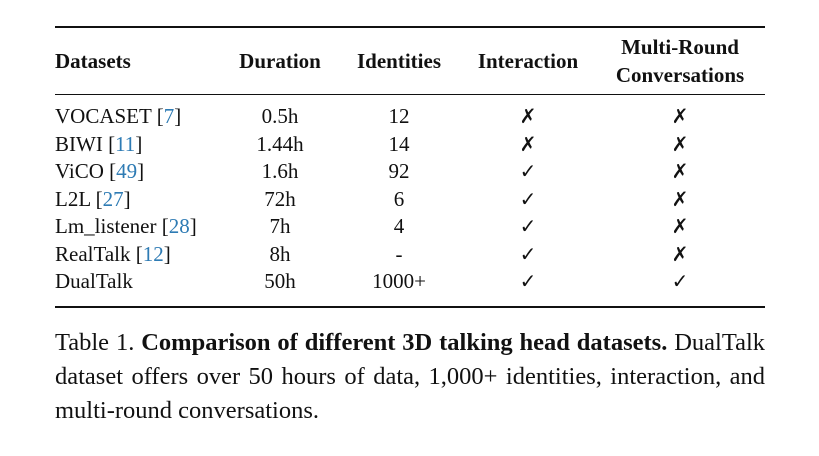 The height and width of the screenshot is (456, 819). I want to click on citation-link: 11, so click(125, 143).